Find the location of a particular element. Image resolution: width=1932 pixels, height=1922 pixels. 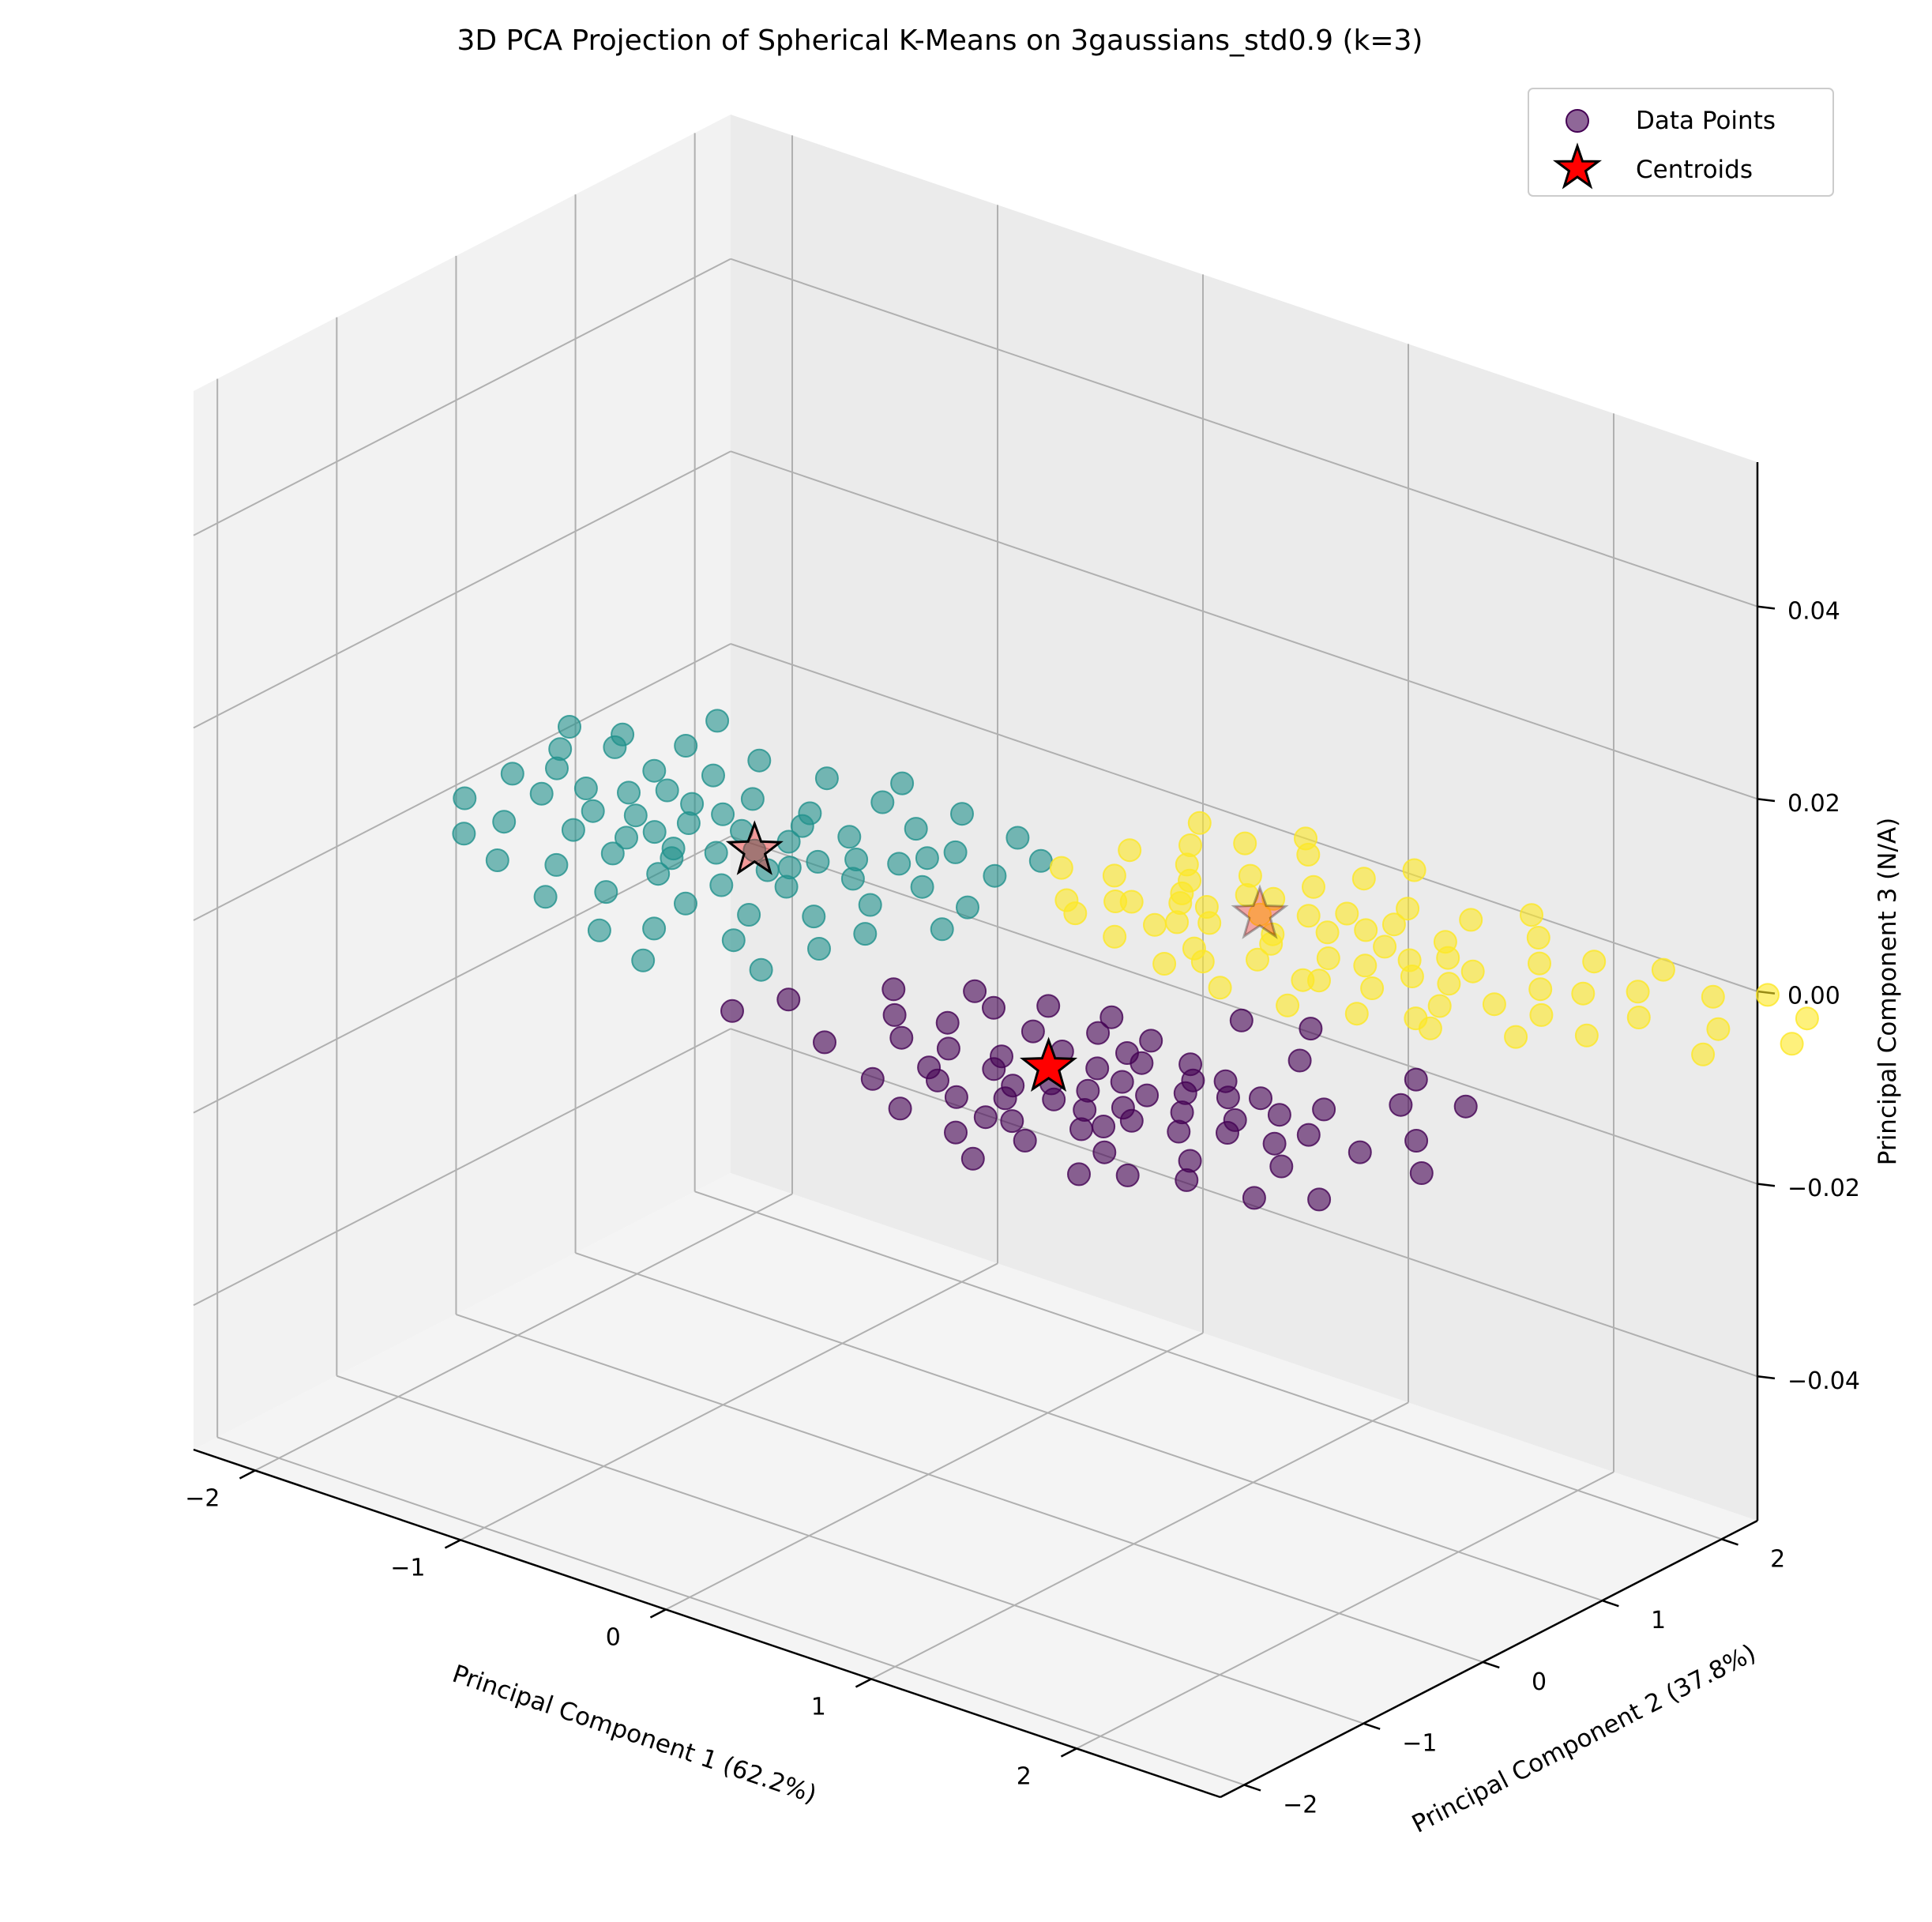

y-axis-tick-label: 1 is located at coordinates (1658, 1620).